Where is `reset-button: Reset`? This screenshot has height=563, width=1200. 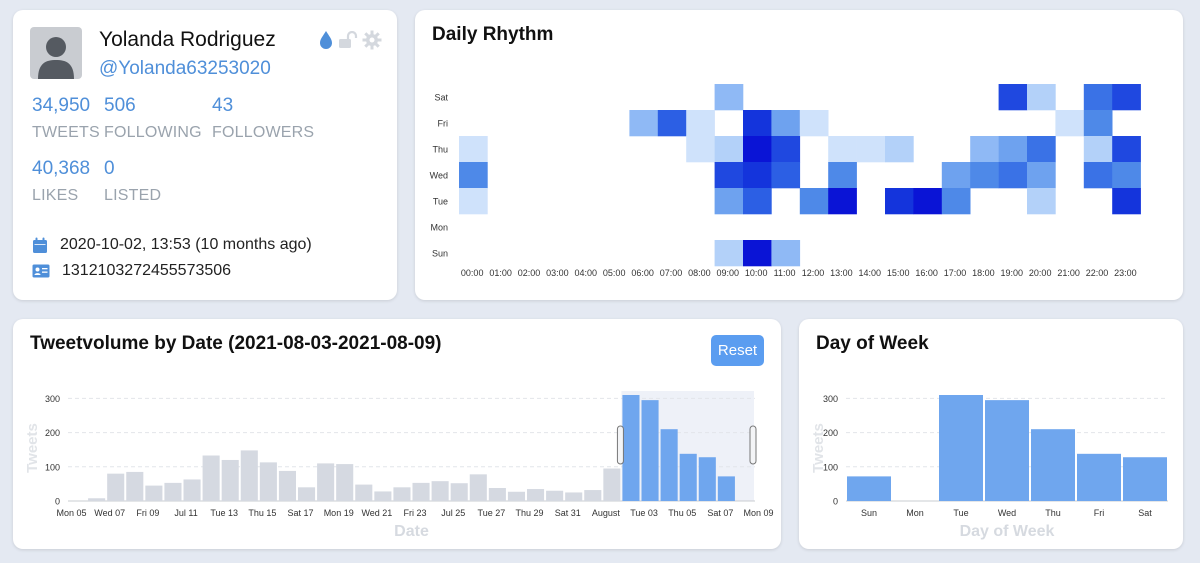
reset-button: Reset is located at coordinates (737, 350).